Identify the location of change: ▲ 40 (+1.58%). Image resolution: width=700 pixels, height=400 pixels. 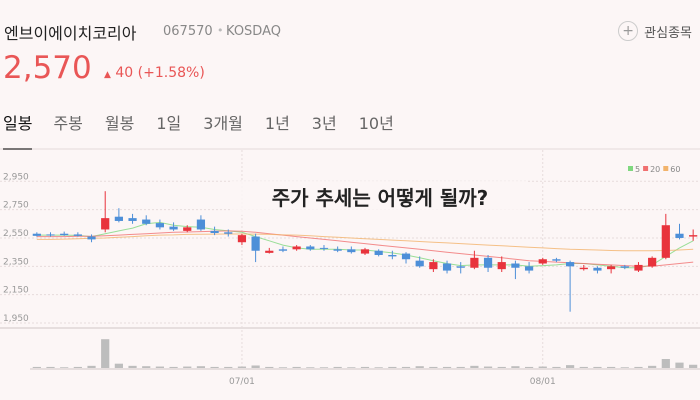
(154, 73).